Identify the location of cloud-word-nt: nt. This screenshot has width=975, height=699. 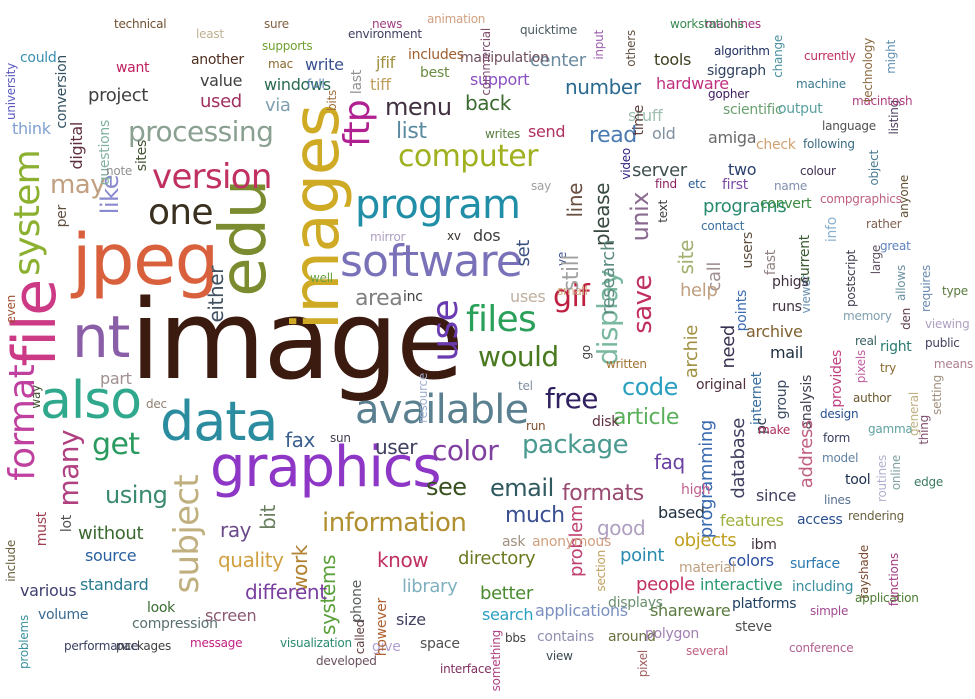
(101, 337).